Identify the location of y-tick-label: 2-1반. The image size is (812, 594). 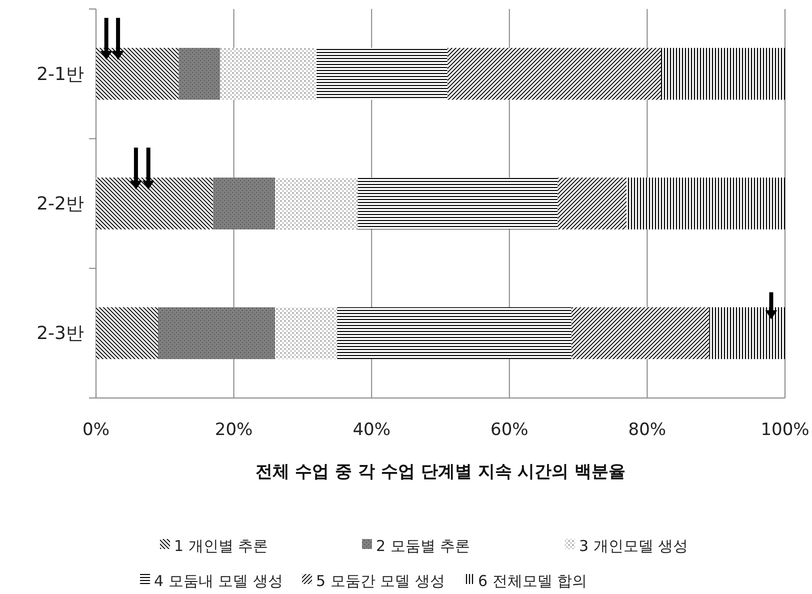
(60, 74).